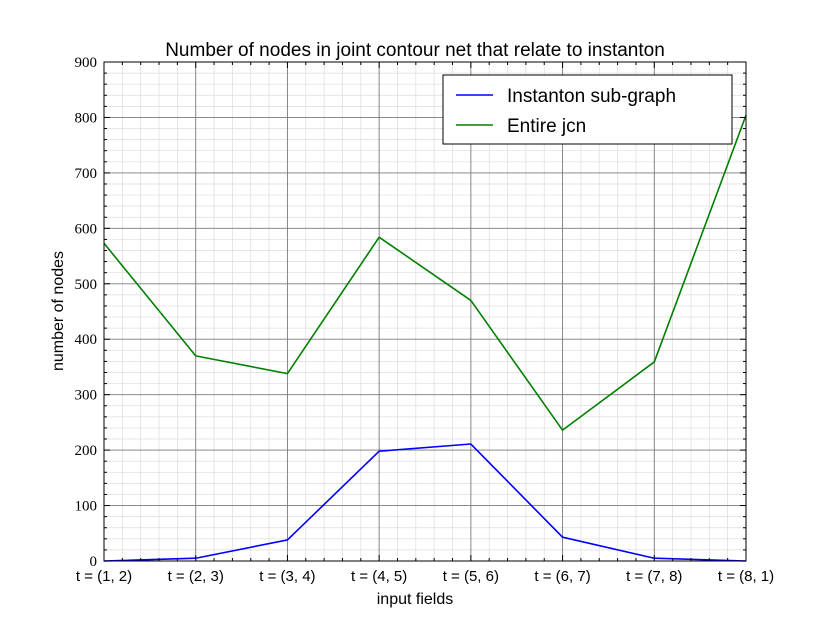 Image resolution: width=830 pixels, height=623 pixels. What do you see at coordinates (654, 576) in the screenshot?
I see `x-tick-label: t = (7, 8)` at bounding box center [654, 576].